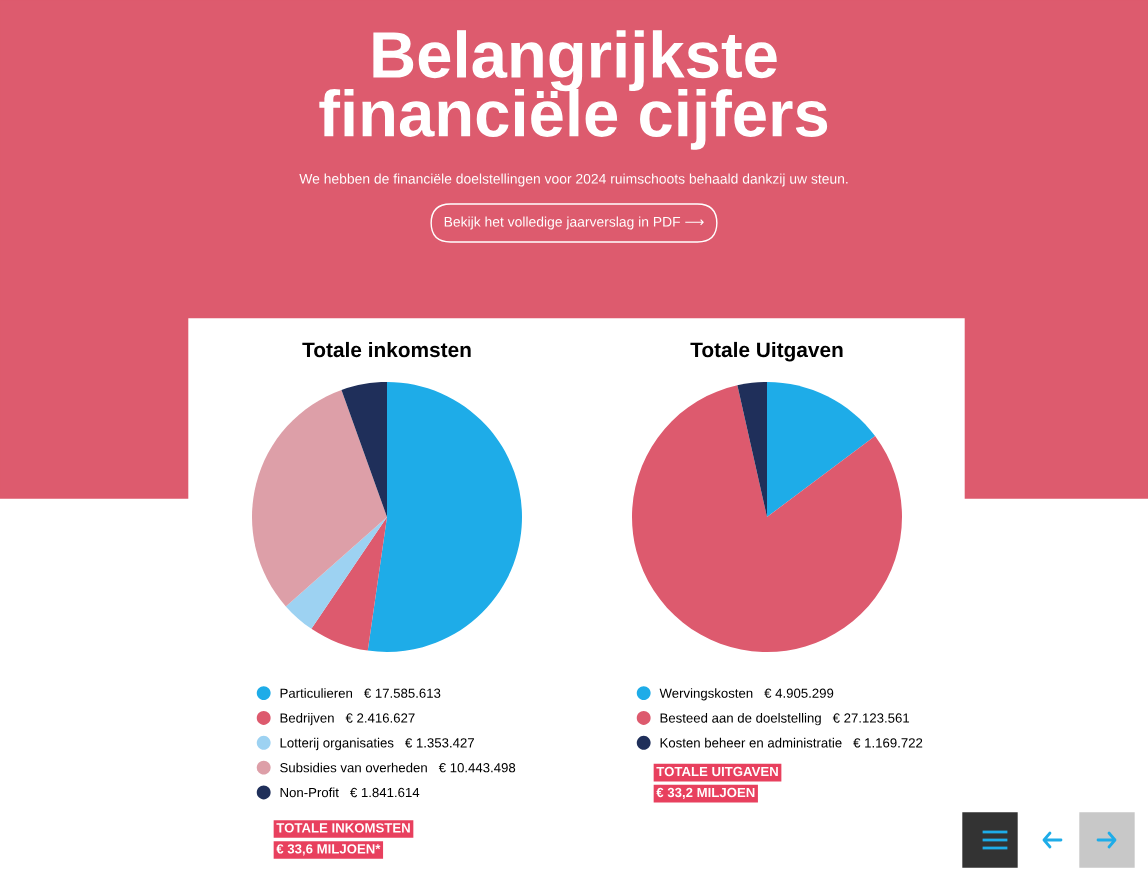  What do you see at coordinates (705, 793) in the screenshot?
I see `text: € 33,2 MILJOEN` at bounding box center [705, 793].